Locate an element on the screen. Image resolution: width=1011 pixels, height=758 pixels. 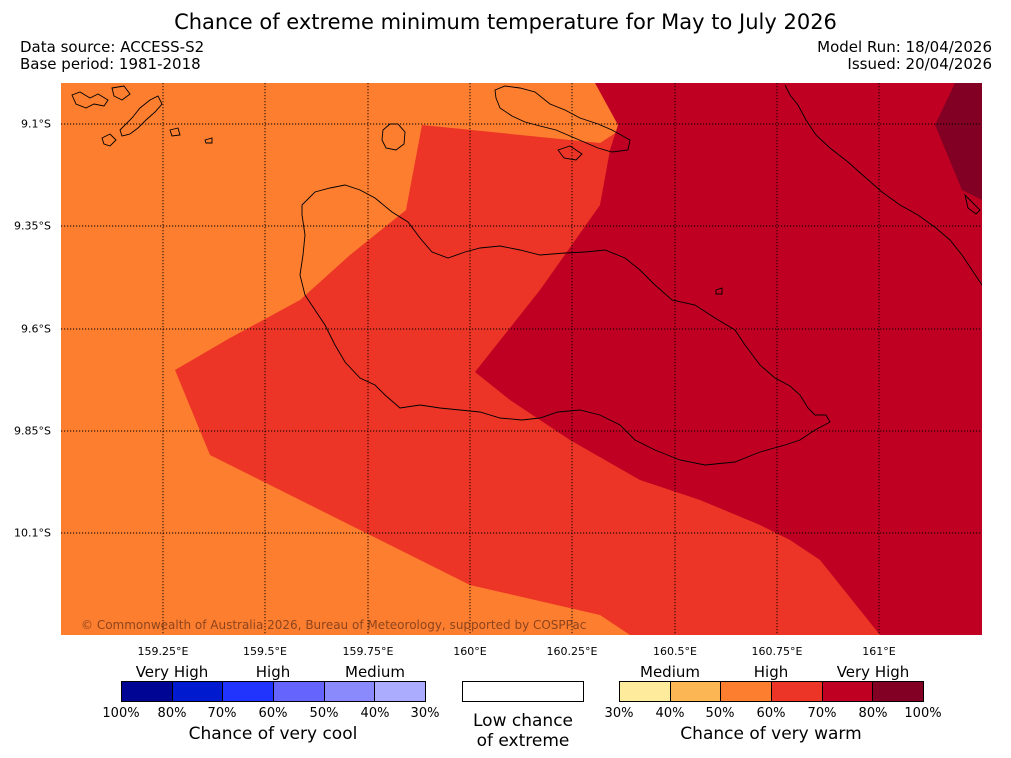
warm-header-very-high: Very High is located at coordinates (873, 672).